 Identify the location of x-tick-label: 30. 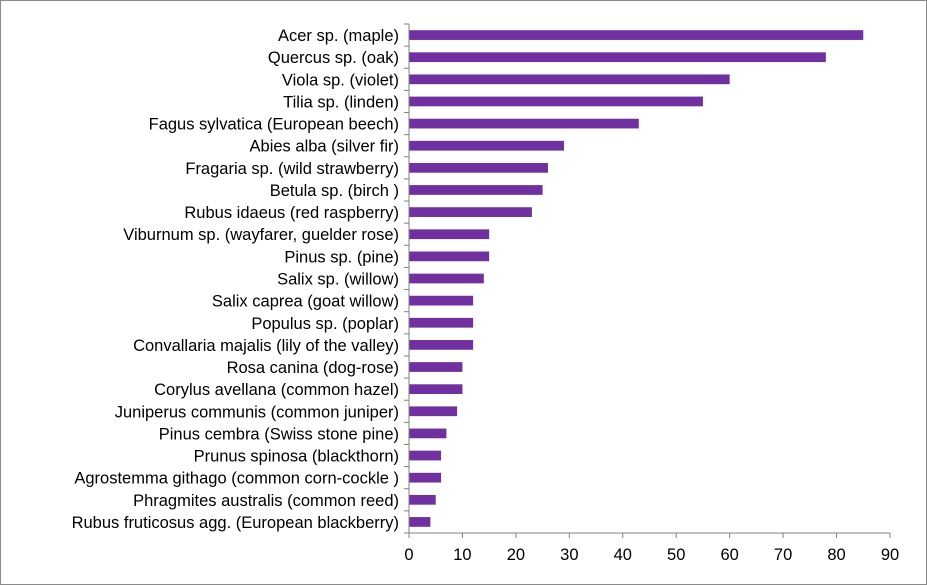
(569, 555).